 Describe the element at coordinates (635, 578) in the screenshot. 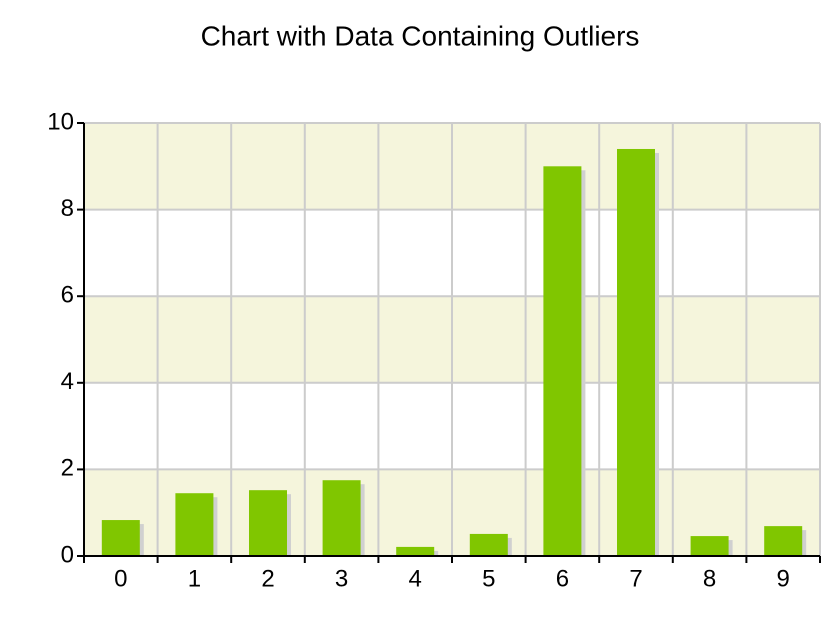

I see `x-tick-label: 7` at that location.